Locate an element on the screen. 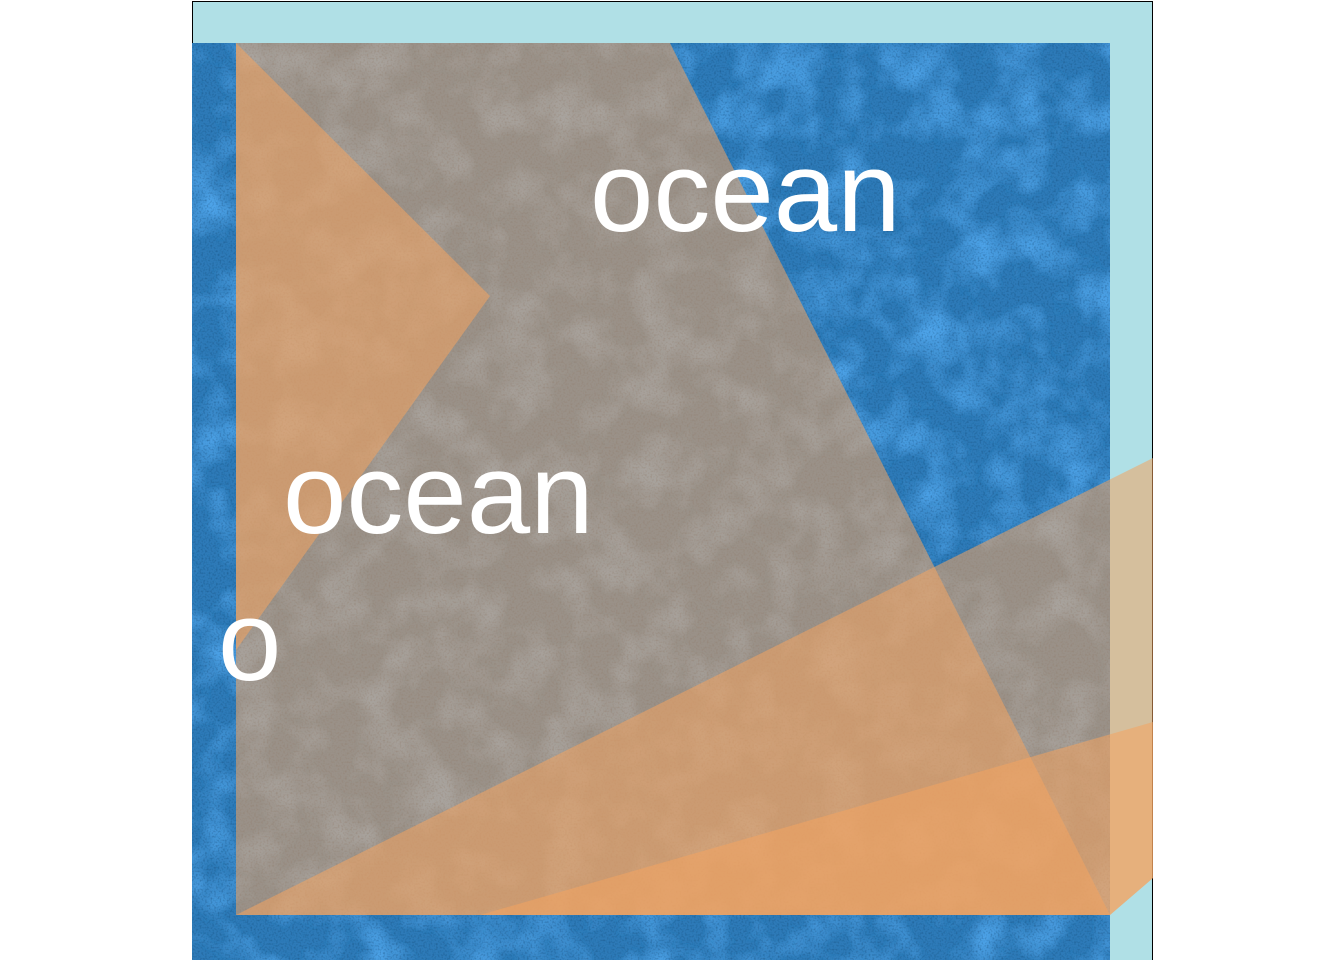 This screenshot has width=1344, height=960. ocean-word-top: ocean is located at coordinates (745, 192).